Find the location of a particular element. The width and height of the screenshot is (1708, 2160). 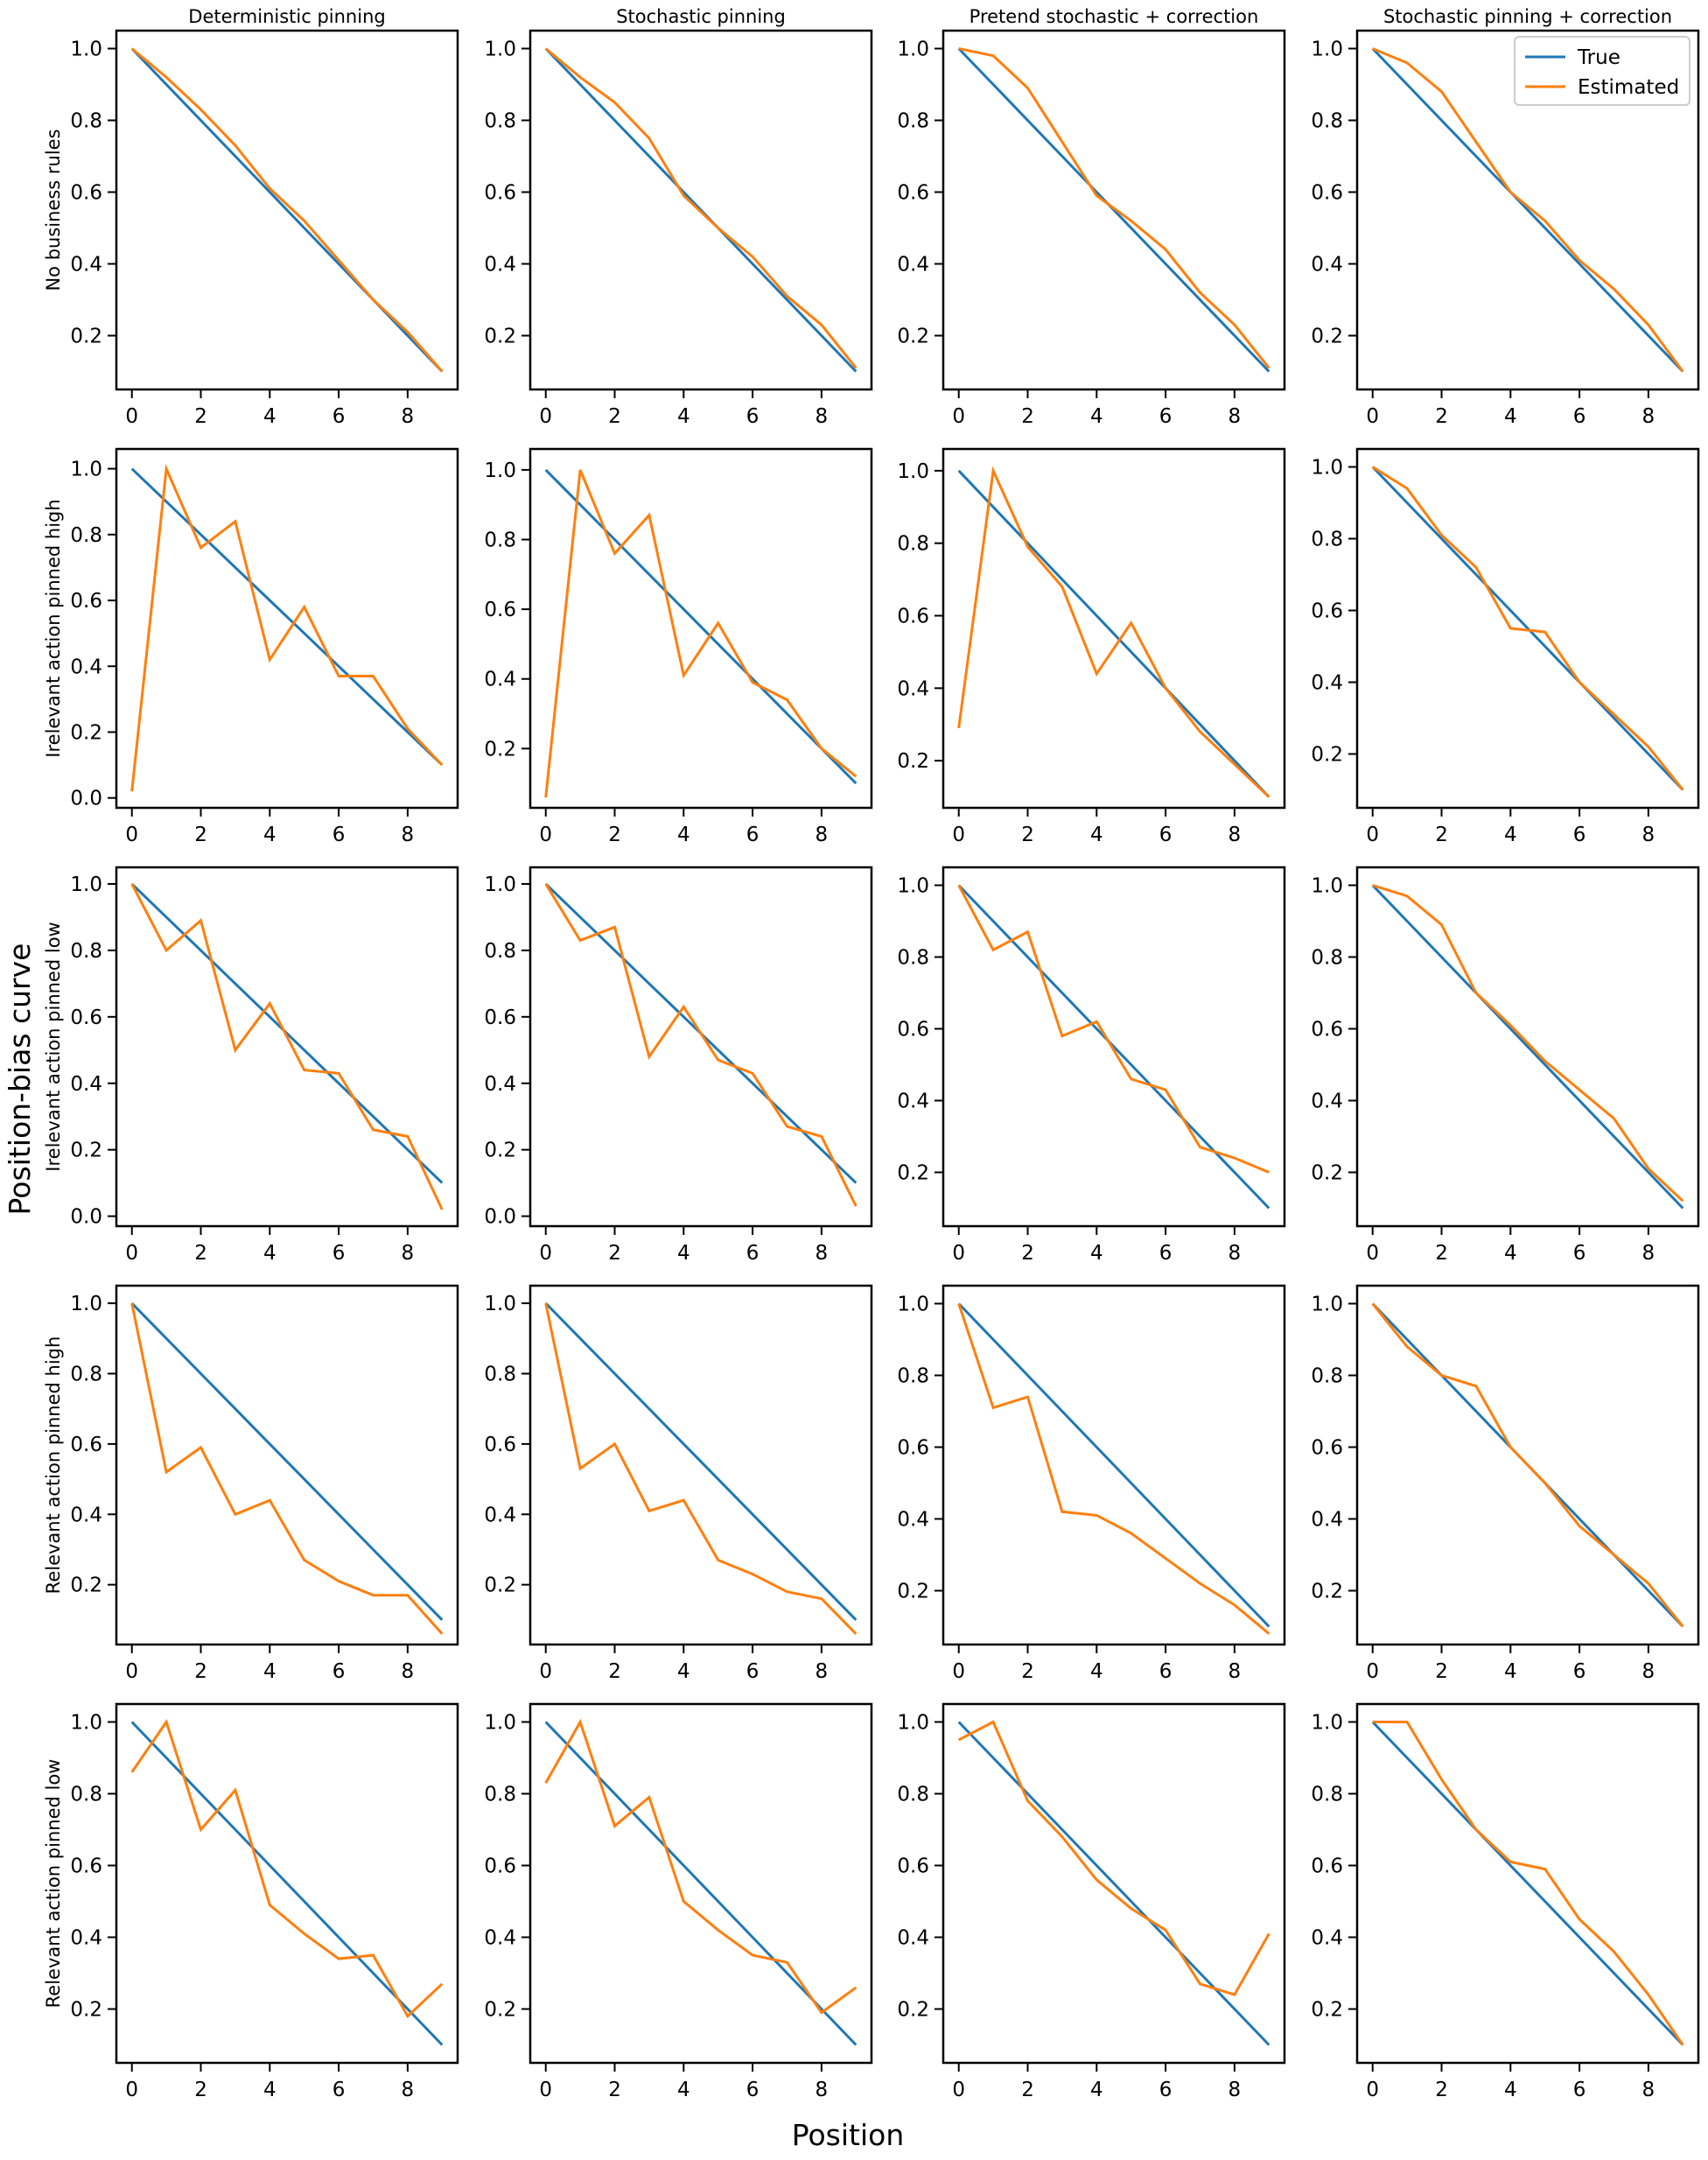

panel-r0-c1: 0.2 0.4 0.6 0.8 1.0 0 2 4 6 8 Stochastic pinning is located at coordinates (678, 217).